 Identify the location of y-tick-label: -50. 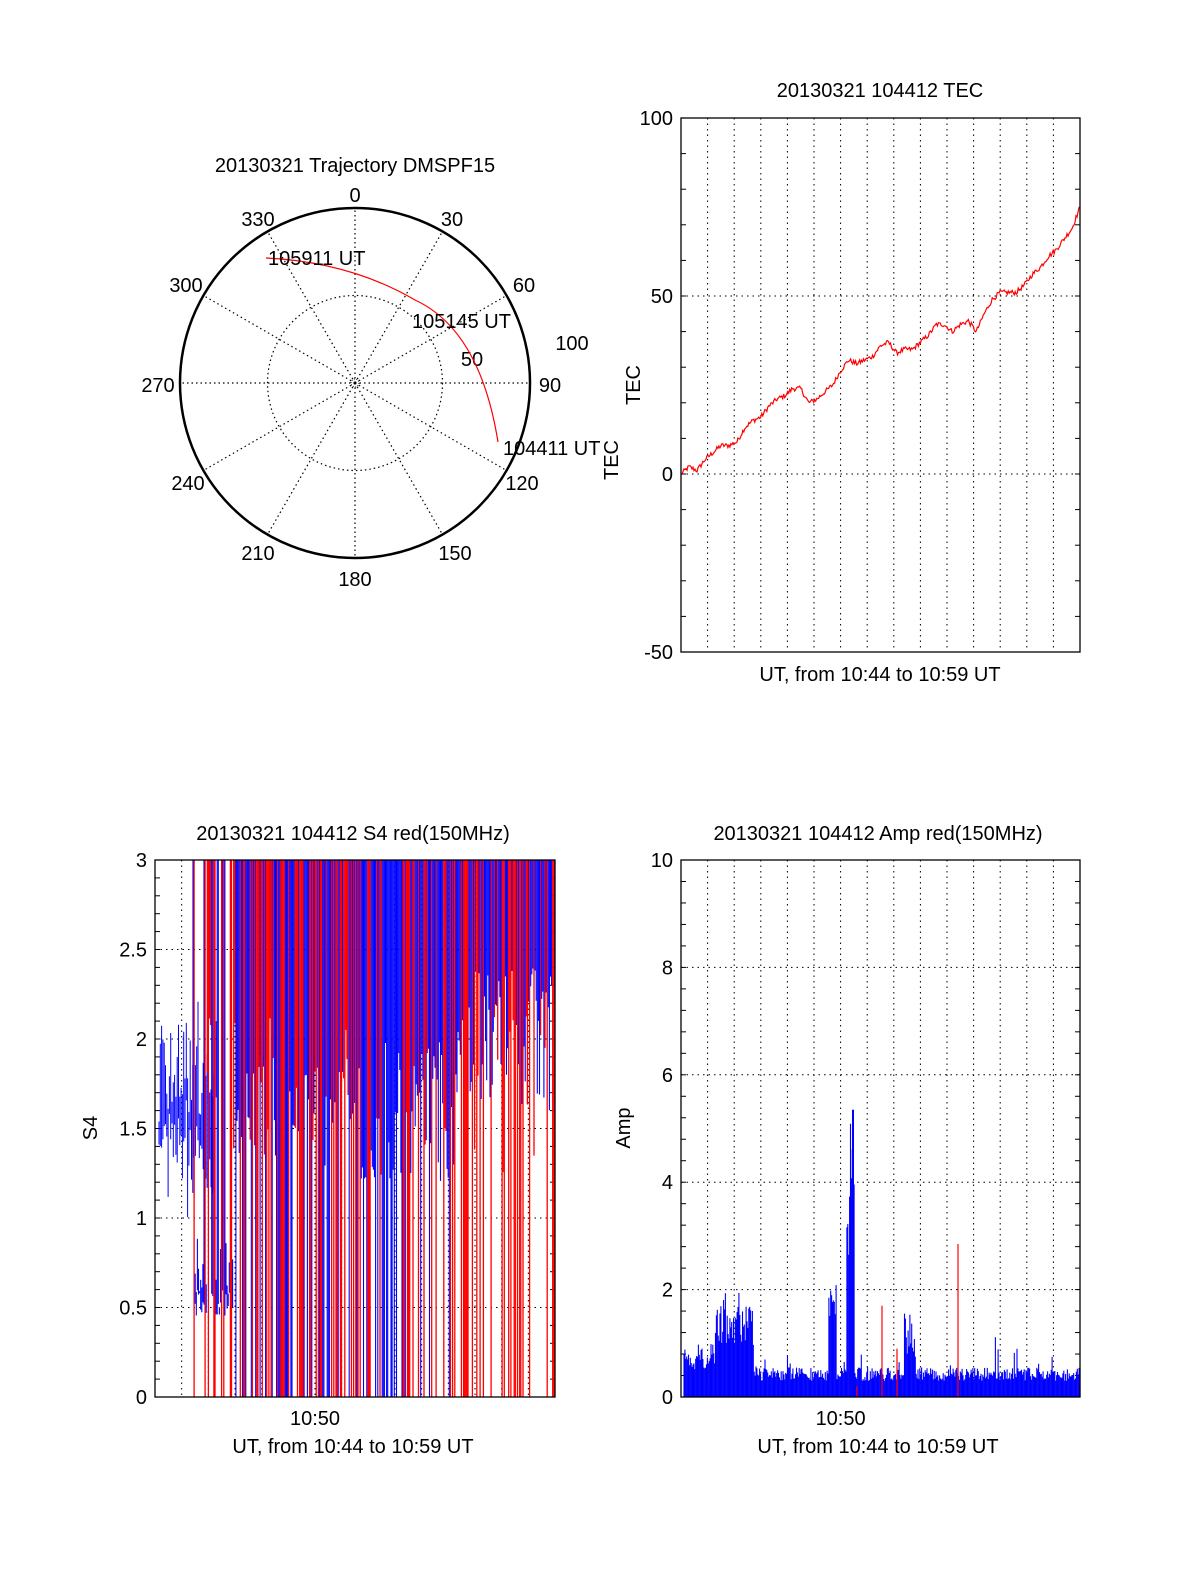
(658, 653).